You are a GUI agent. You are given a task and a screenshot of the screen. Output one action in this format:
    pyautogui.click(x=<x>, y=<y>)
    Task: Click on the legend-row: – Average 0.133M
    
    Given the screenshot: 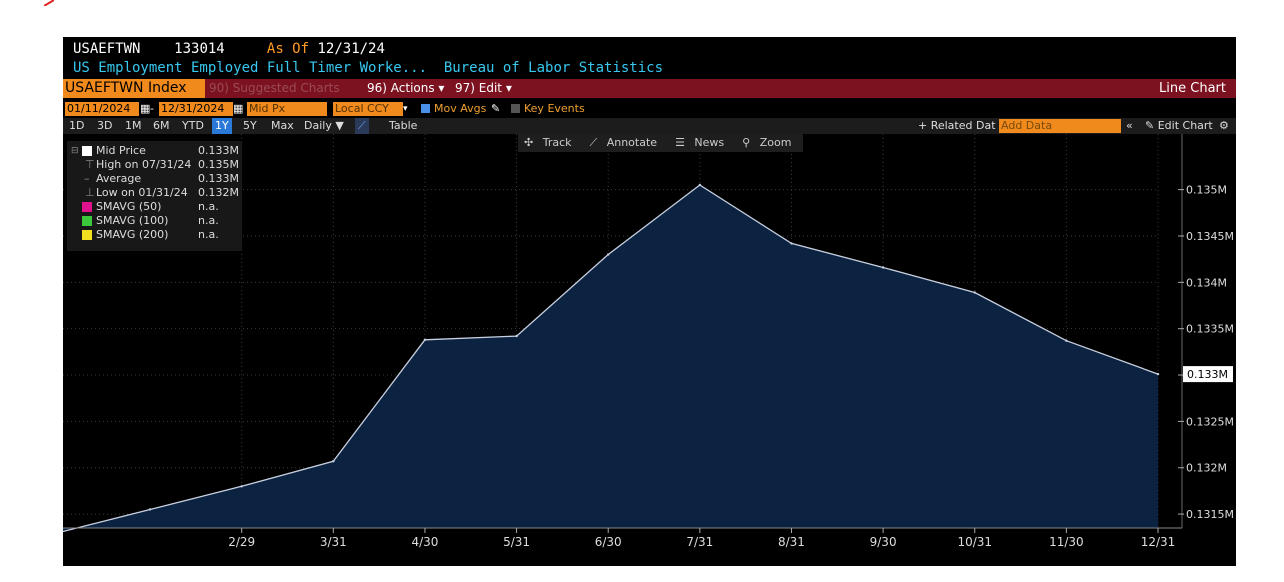 What is the action you would take?
    pyautogui.click(x=154, y=179)
    